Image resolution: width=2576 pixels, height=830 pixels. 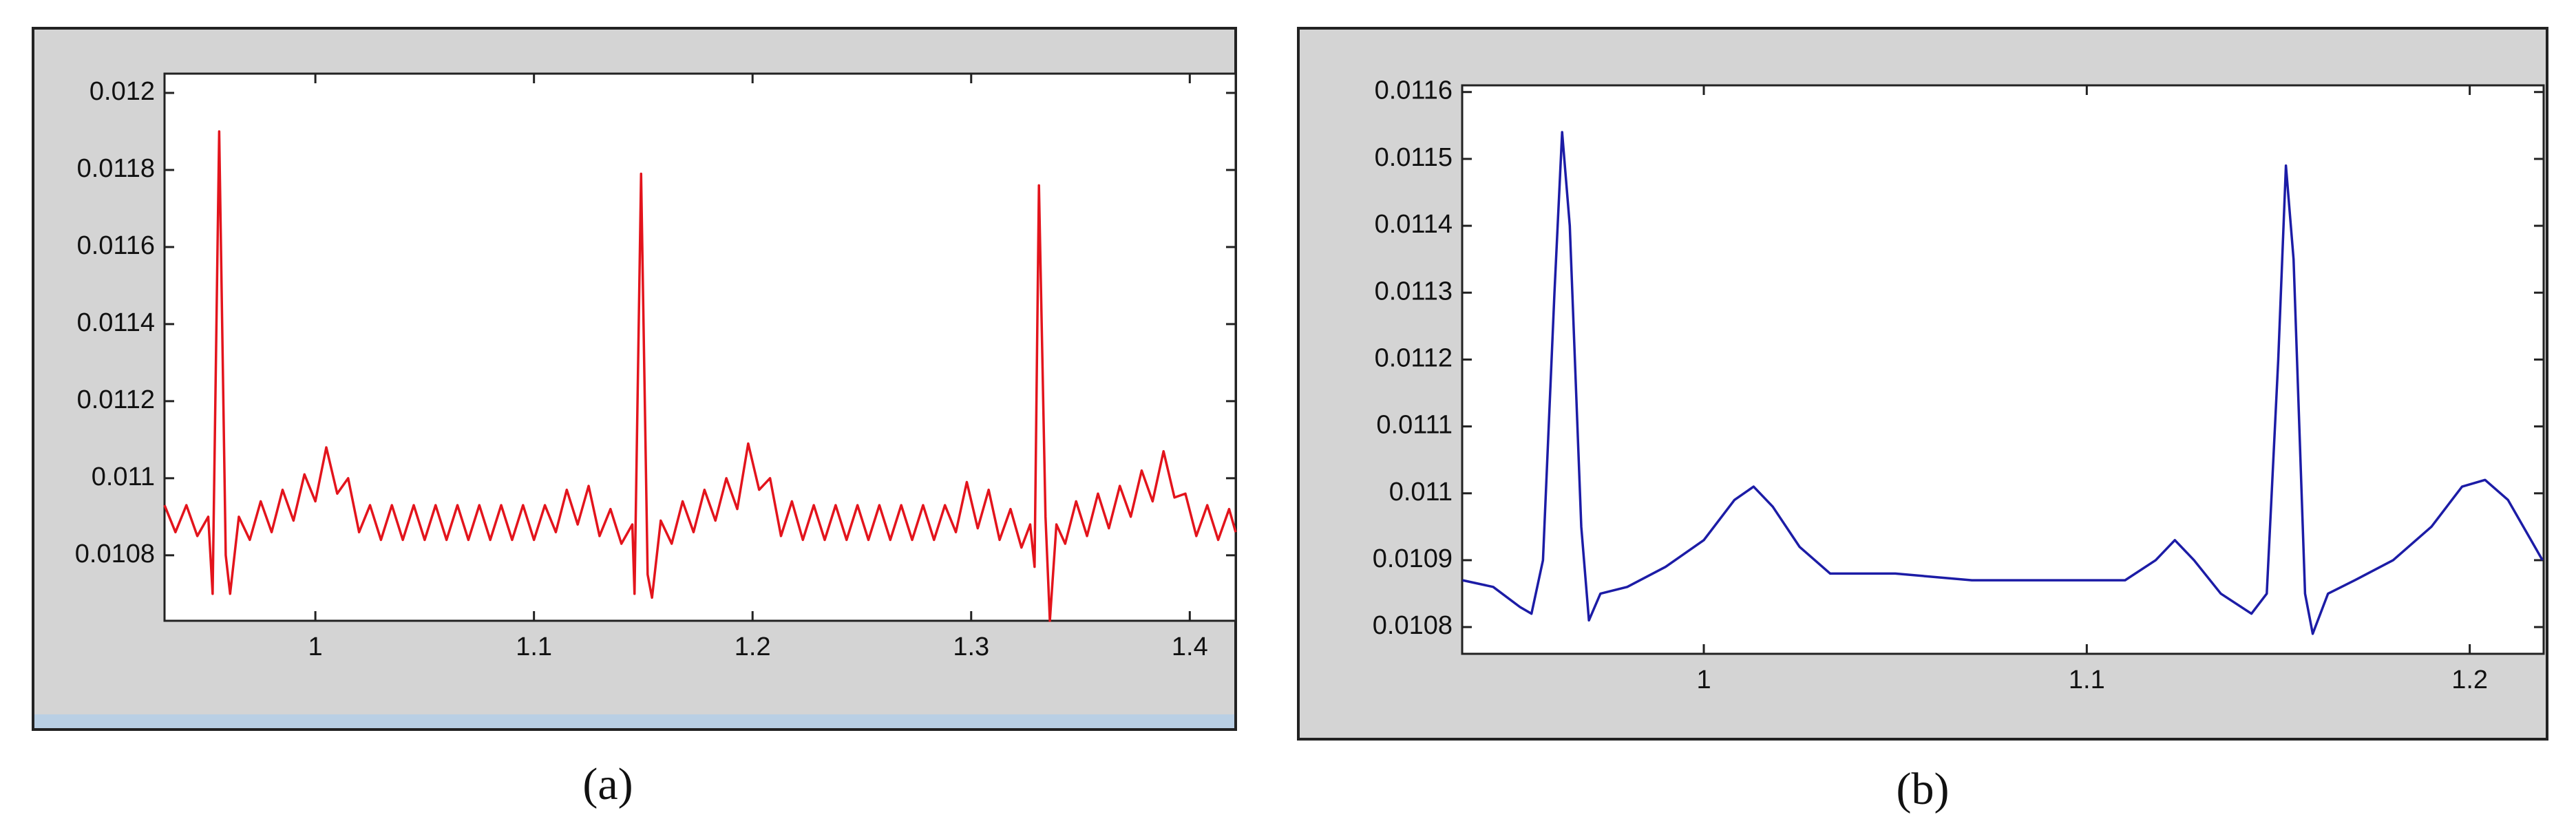 I want to click on x-tick-label: 1.3, so click(x=971, y=646).